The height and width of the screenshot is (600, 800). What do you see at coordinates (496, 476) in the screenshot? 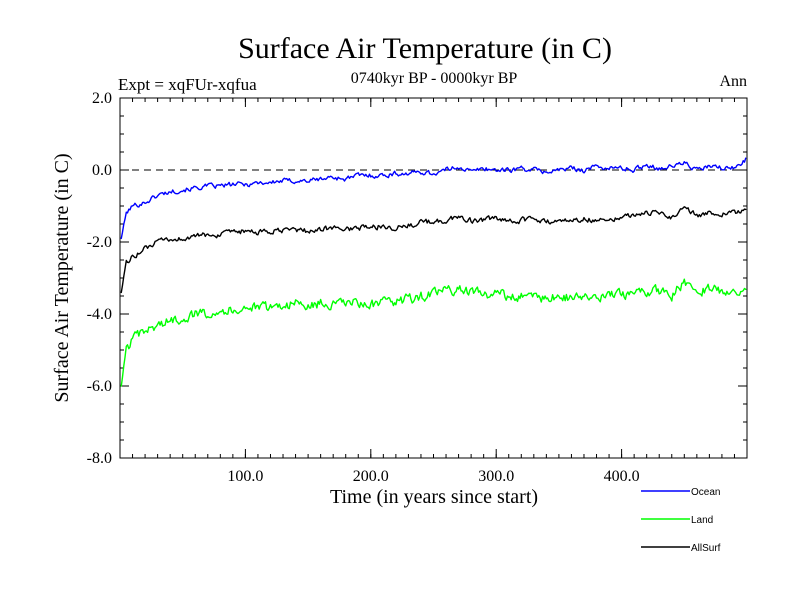
I see `x-tick-label: 300.0` at bounding box center [496, 476].